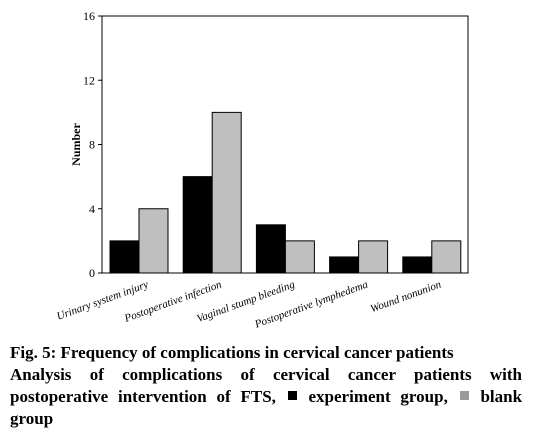 This screenshot has width=535, height=444. I want to click on x-category-label: Wound nonunion, so click(406, 296).